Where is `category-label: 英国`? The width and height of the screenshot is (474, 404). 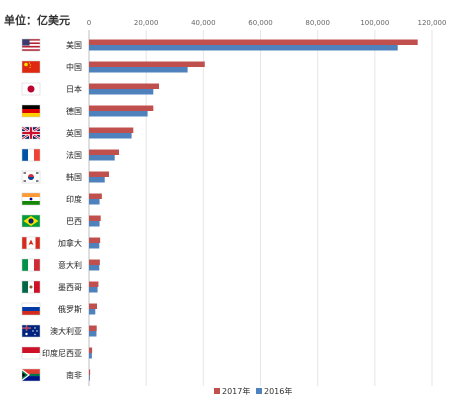 category-label: 英国 is located at coordinates (74, 133).